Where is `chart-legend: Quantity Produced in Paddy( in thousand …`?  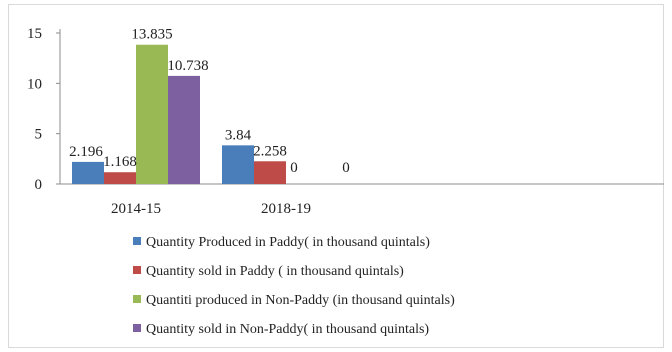
chart-legend: Quantity Produced in Paddy( in thousand … is located at coordinates (294, 286).